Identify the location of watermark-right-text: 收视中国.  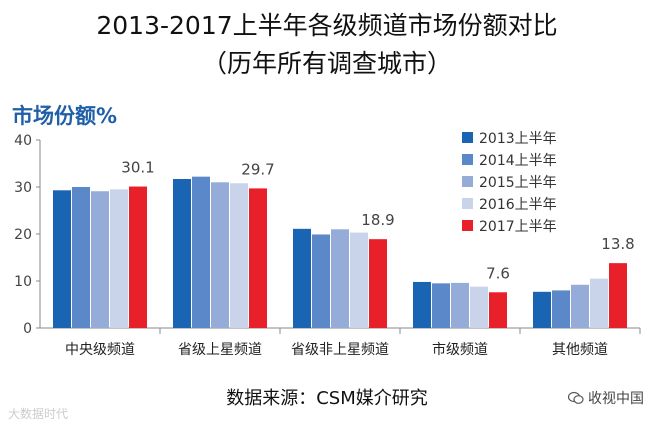
(616, 399).